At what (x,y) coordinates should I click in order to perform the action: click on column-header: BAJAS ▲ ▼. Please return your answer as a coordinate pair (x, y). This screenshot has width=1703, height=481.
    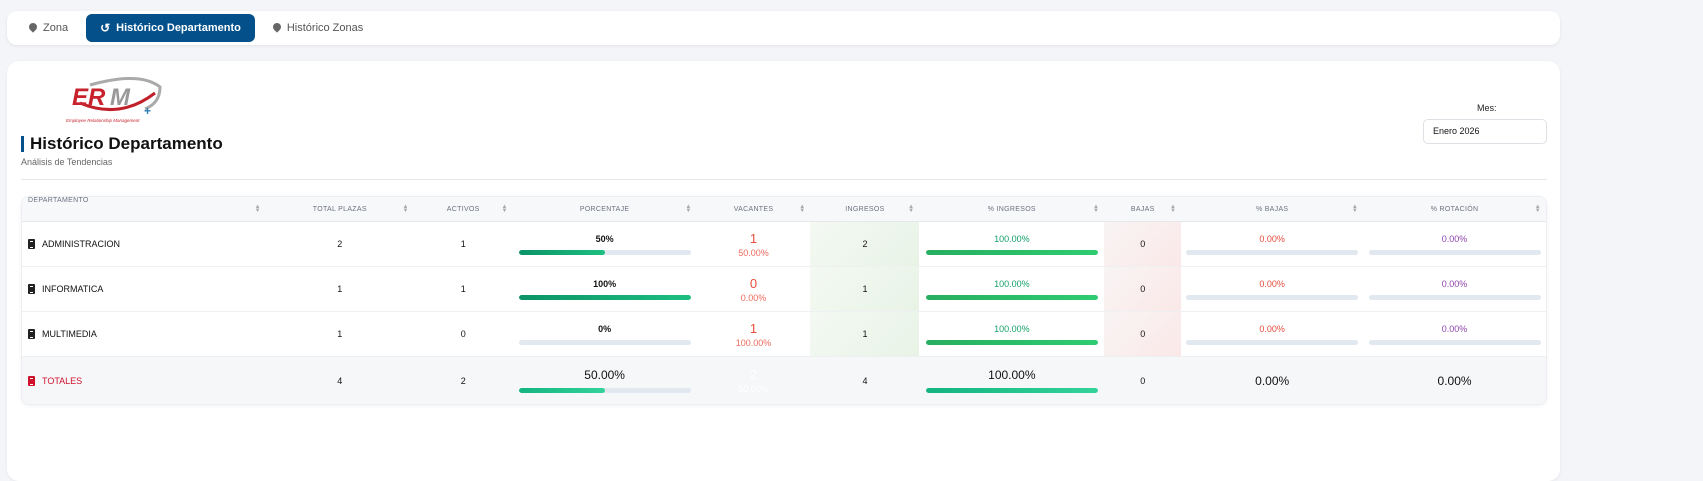
    Looking at the image, I should click on (1142, 209).